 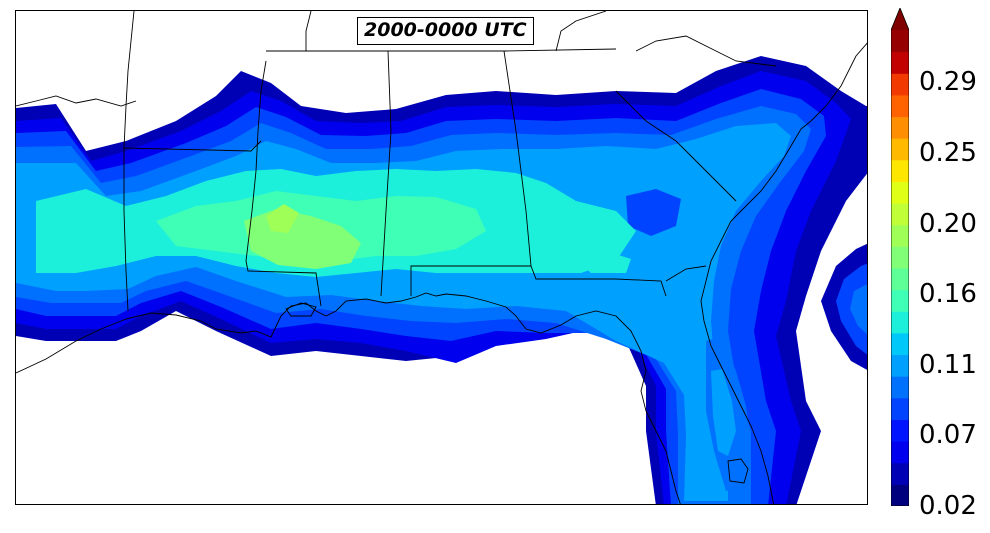 What do you see at coordinates (738, 471) in the screenshot?
I see `lake-okeechobee` at bounding box center [738, 471].